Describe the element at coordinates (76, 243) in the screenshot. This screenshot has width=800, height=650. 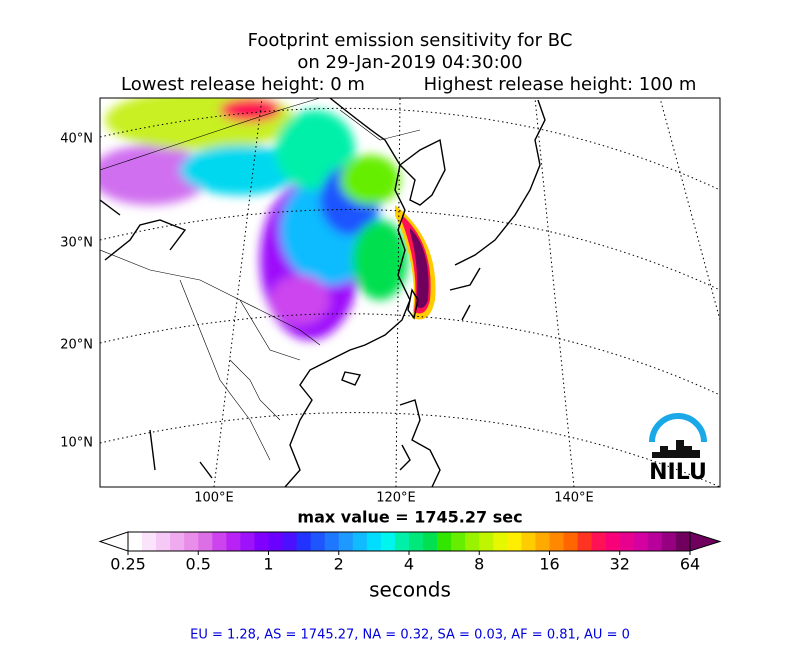
I see `lat-label: 30°N` at that location.